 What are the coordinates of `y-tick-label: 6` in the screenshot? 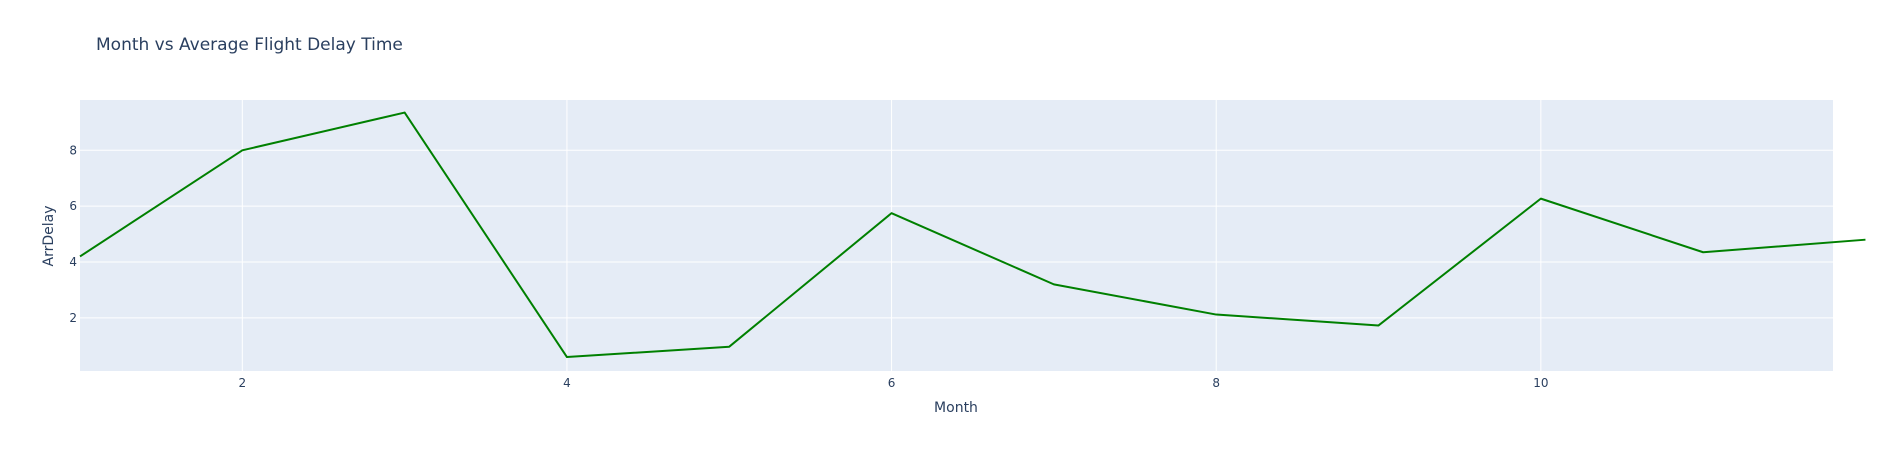 It's located at (73, 206).